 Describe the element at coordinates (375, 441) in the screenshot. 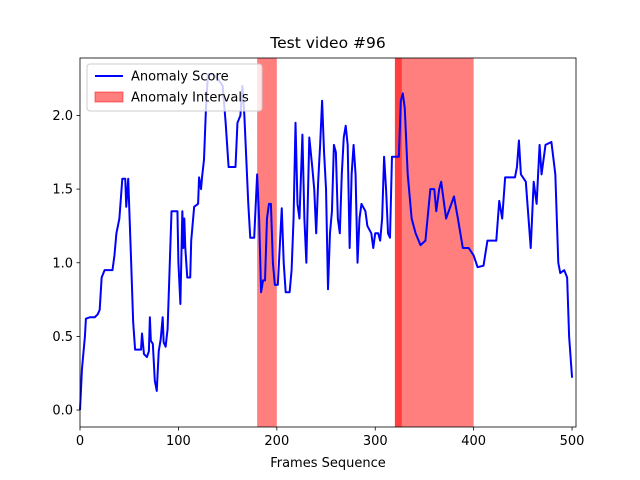

I see `x-tick-label: 300` at that location.